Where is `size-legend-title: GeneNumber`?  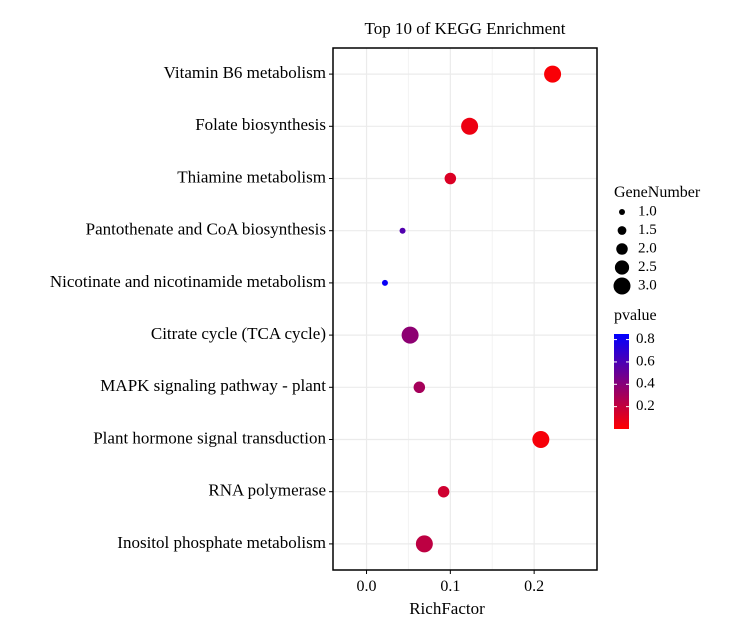 size-legend-title: GeneNumber is located at coordinates (657, 192).